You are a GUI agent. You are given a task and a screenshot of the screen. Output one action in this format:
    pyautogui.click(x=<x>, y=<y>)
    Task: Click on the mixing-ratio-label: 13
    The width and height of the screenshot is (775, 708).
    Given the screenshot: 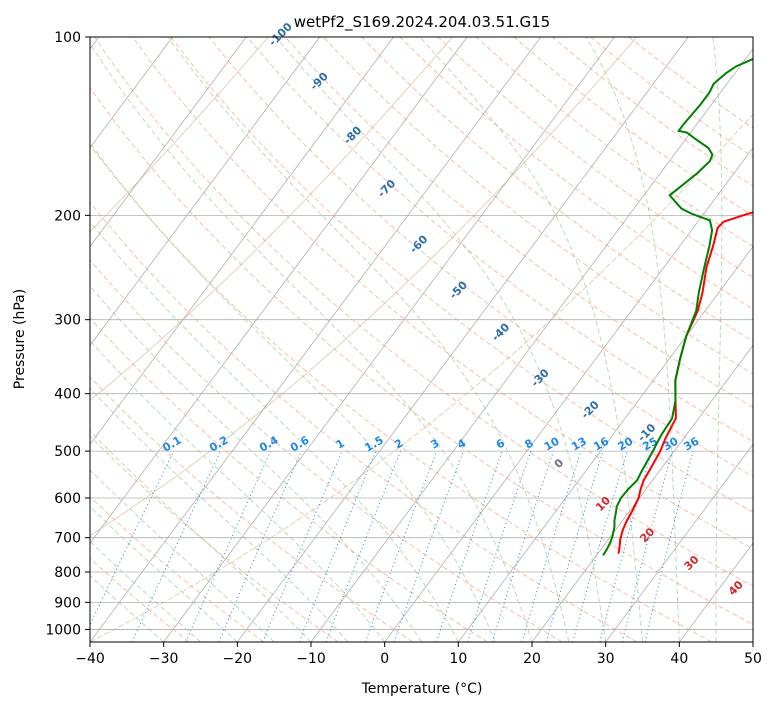 What is the action you would take?
    pyautogui.click(x=579, y=444)
    